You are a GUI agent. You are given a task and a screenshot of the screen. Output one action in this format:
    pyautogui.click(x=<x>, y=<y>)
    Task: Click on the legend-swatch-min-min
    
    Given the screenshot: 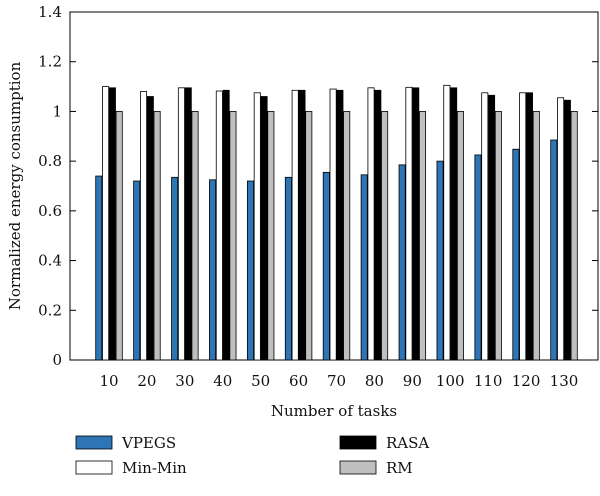 What is the action you would take?
    pyautogui.click(x=94, y=467)
    